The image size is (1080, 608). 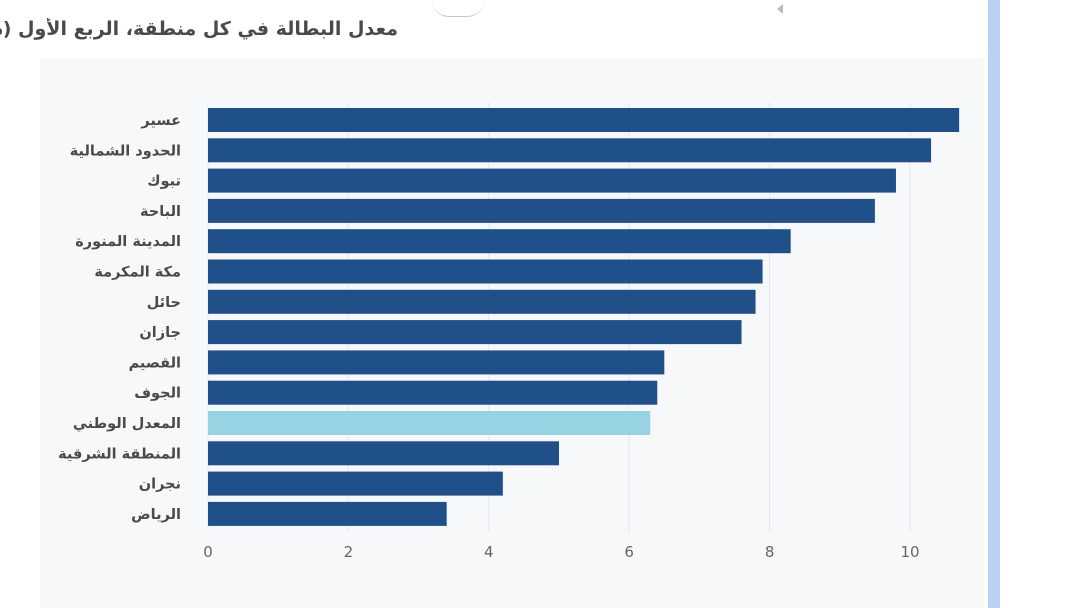 I want to click on x-tick-label: 4, so click(x=489, y=552).